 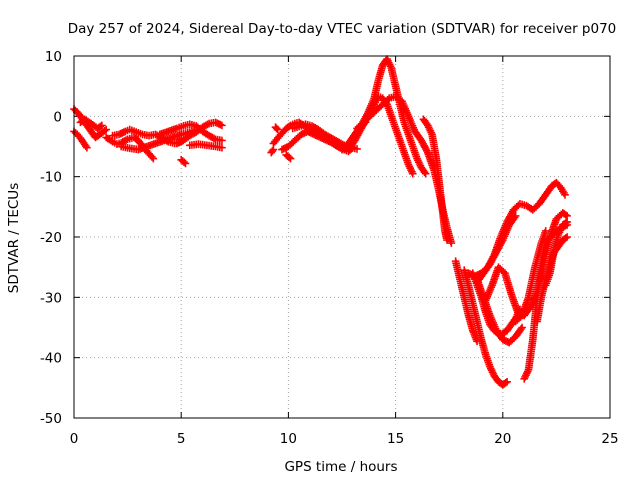 I want to click on y-tick-label: -10, so click(x=51, y=178).